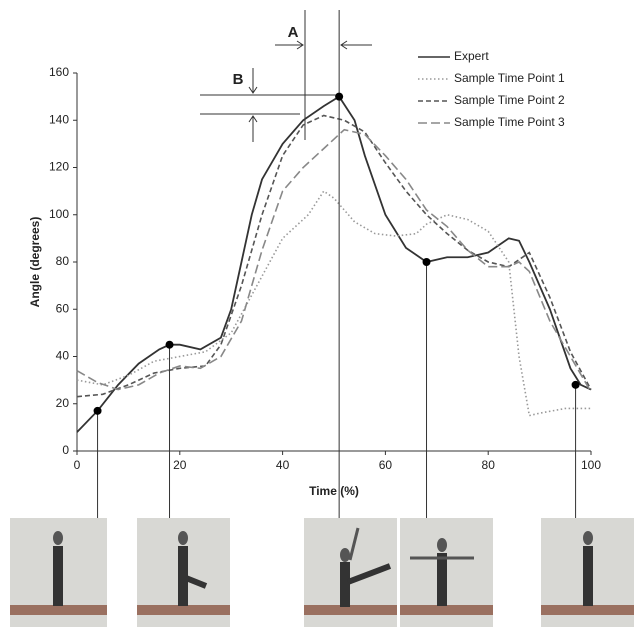  Describe the element at coordinates (63, 356) in the screenshot. I see `y-tick-label: 40` at that location.